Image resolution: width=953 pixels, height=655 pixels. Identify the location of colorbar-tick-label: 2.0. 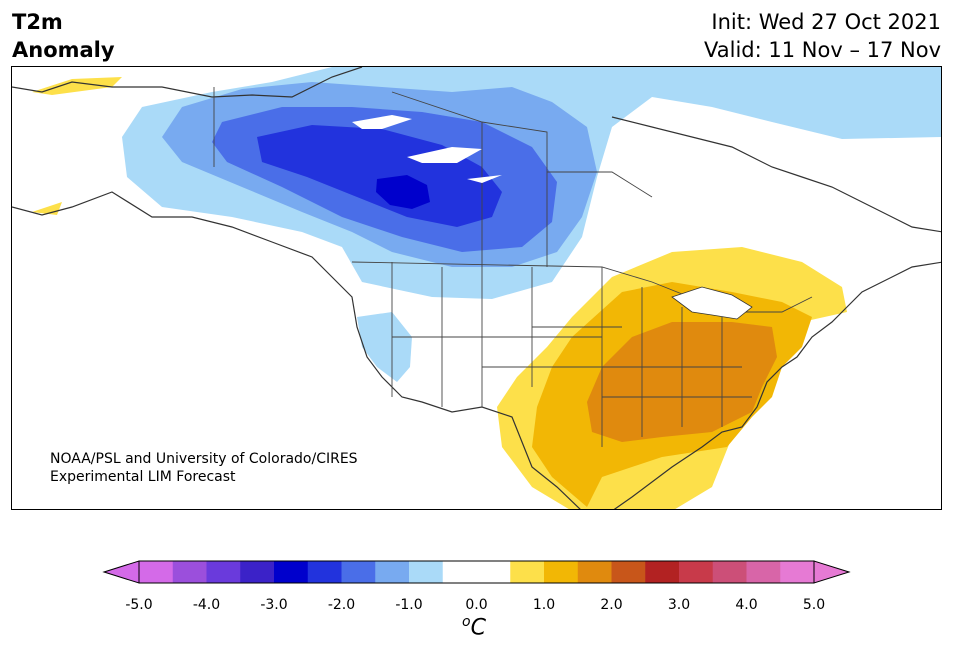
(611, 605).